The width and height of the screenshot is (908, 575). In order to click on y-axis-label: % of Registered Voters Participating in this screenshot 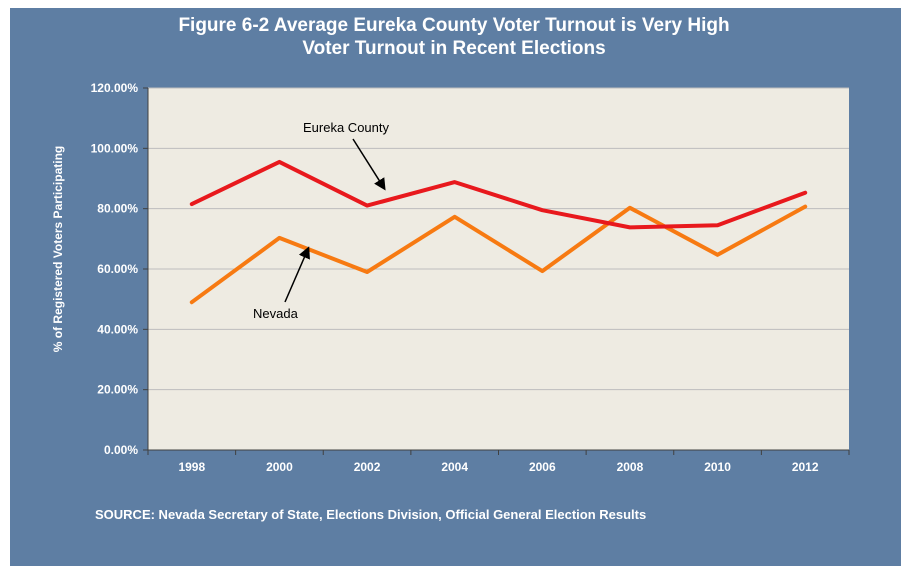, I will do `click(58, 249)`.